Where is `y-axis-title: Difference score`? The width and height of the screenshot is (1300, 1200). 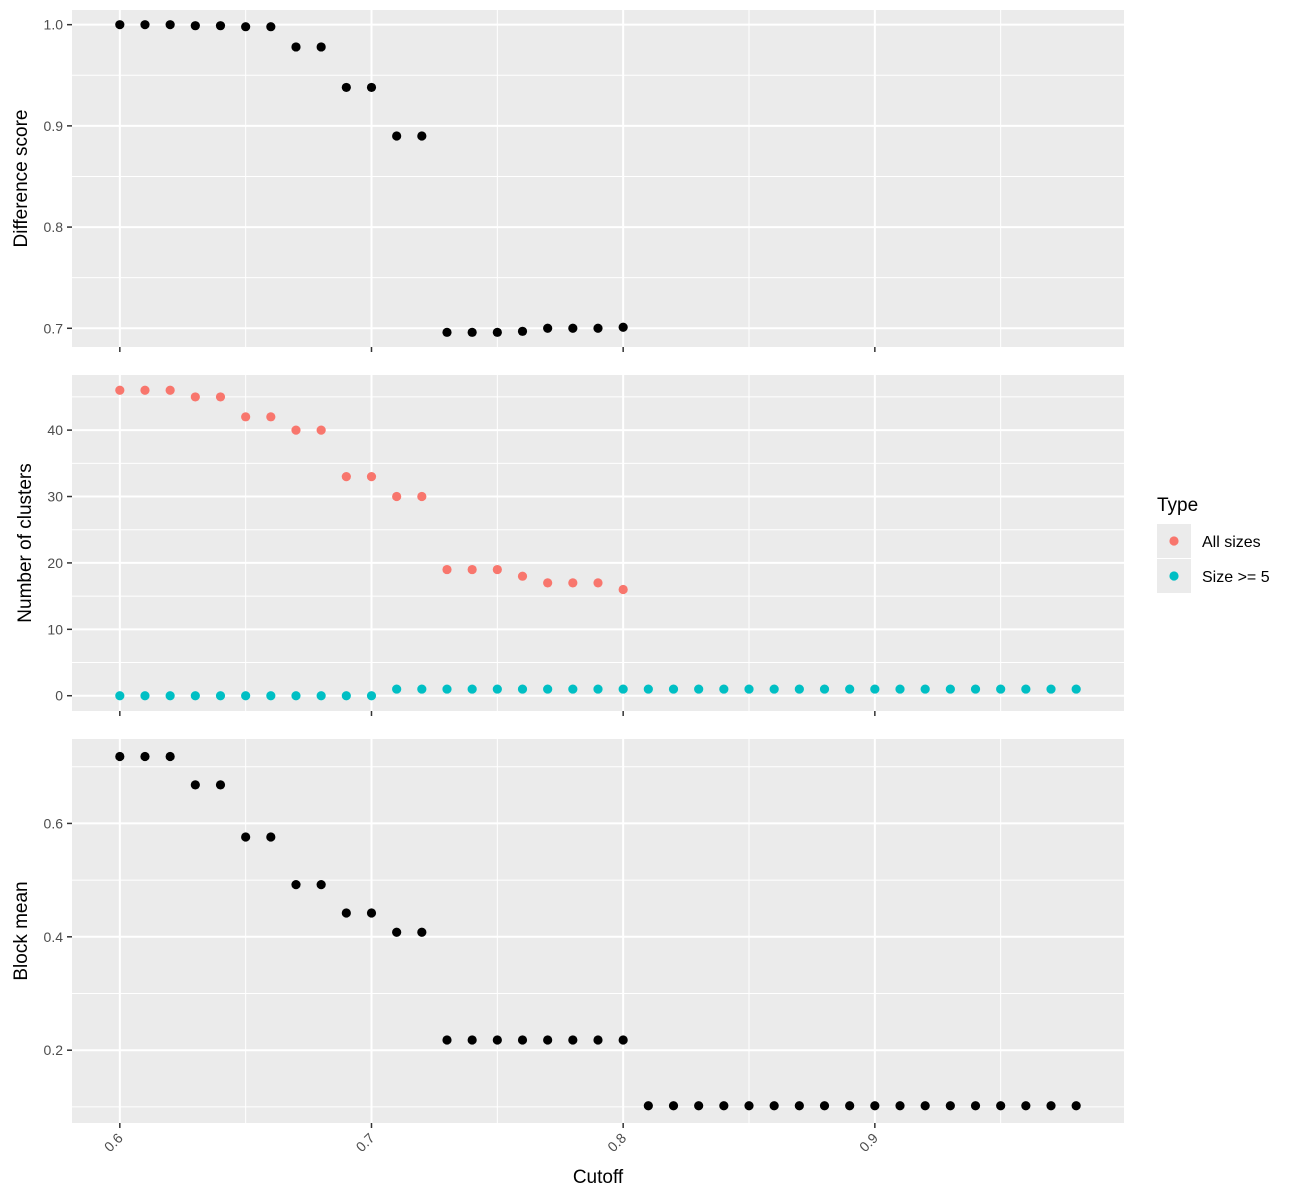
y-axis-title: Difference score is located at coordinates (21, 179).